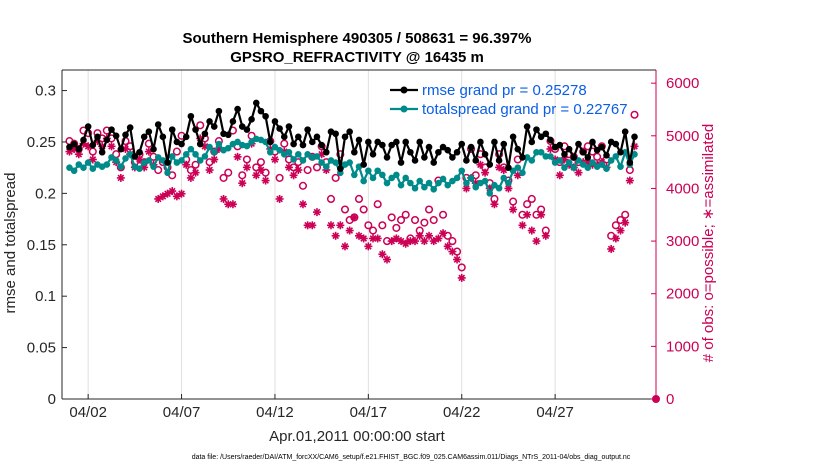 This screenshot has width=830, height=470. Describe the element at coordinates (369, 412) in the screenshot. I see `x-tick-label: 04/17` at that location.